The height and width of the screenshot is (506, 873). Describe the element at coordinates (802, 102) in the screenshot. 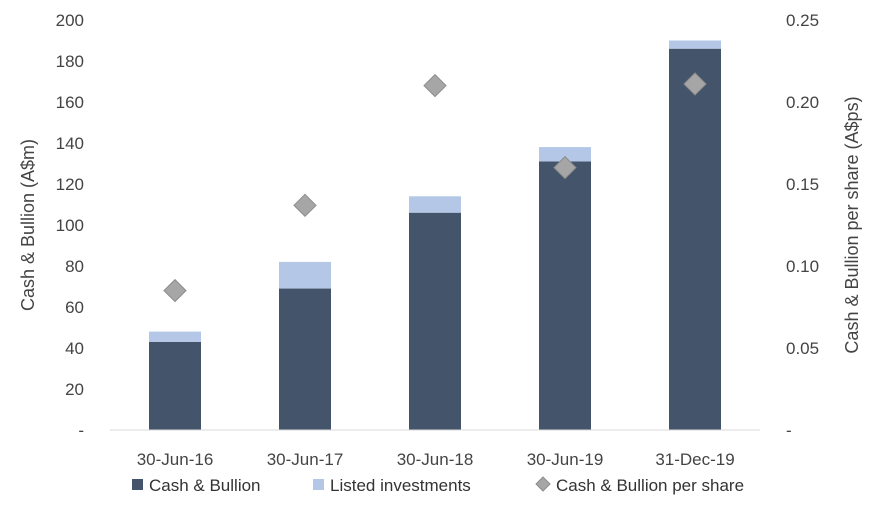

I see `y-tick-label-right: 0.20` at that location.